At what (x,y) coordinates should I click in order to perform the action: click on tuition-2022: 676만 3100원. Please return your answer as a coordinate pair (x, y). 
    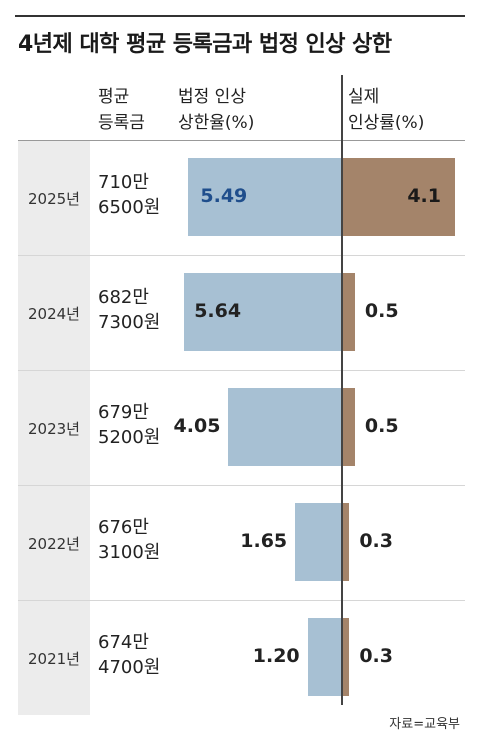
    Looking at the image, I should click on (129, 540).